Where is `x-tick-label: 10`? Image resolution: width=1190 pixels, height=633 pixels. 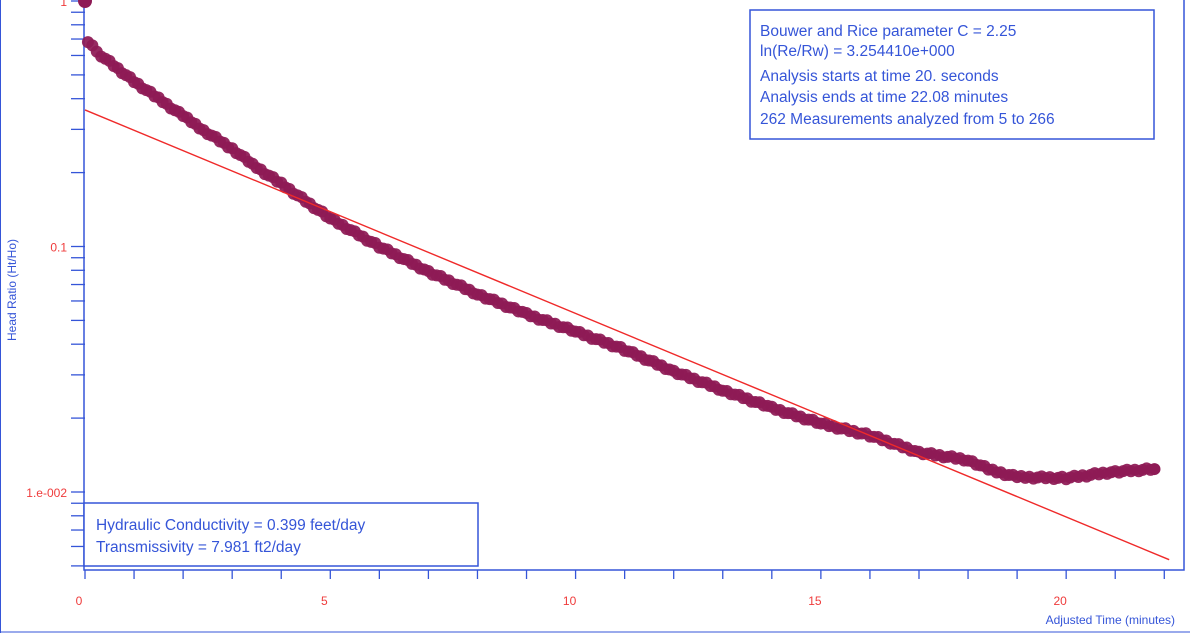
x-tick-label: 10 is located at coordinates (570, 601).